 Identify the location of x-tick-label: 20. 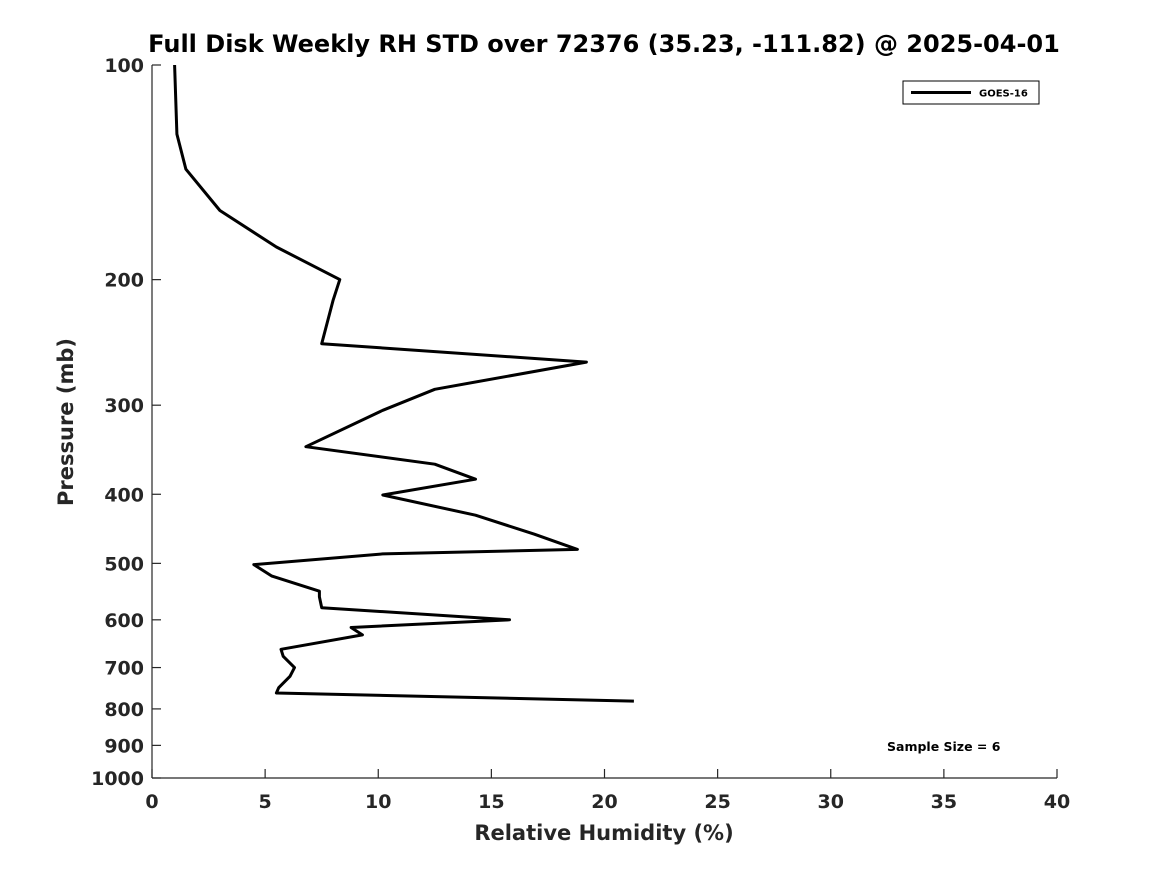
(604, 802).